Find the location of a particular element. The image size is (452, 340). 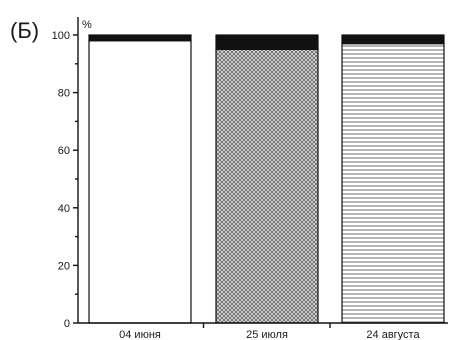

x-tick-label: 24 августа is located at coordinates (393, 334).